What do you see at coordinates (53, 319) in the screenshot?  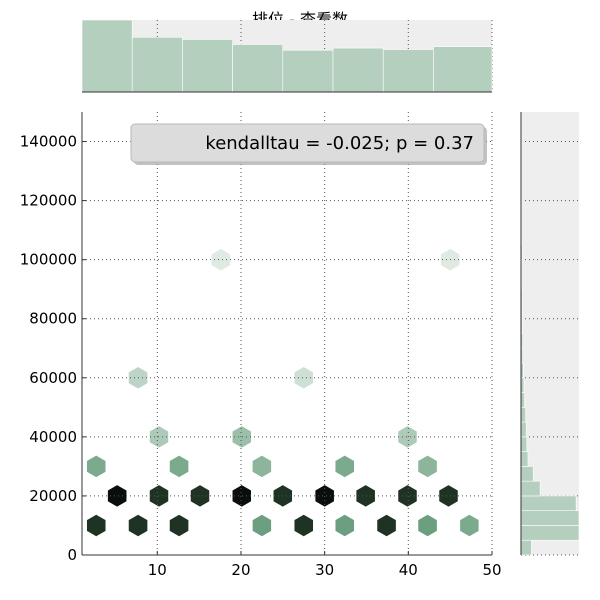 I see `y-tick-label: 80000` at bounding box center [53, 319].